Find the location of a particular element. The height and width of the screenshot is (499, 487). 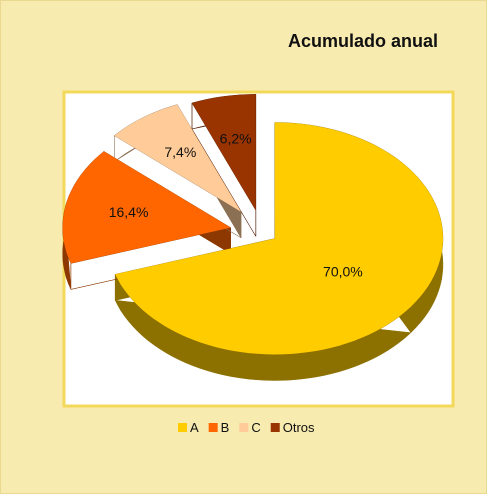

legend-item: C is located at coordinates (250, 427).